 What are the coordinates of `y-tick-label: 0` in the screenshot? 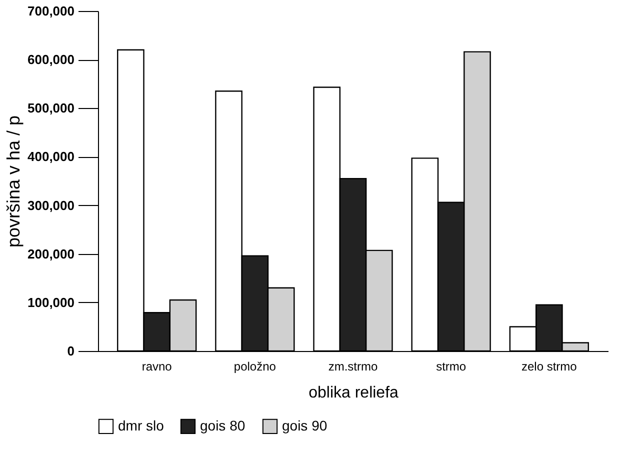 It's located at (70, 351).